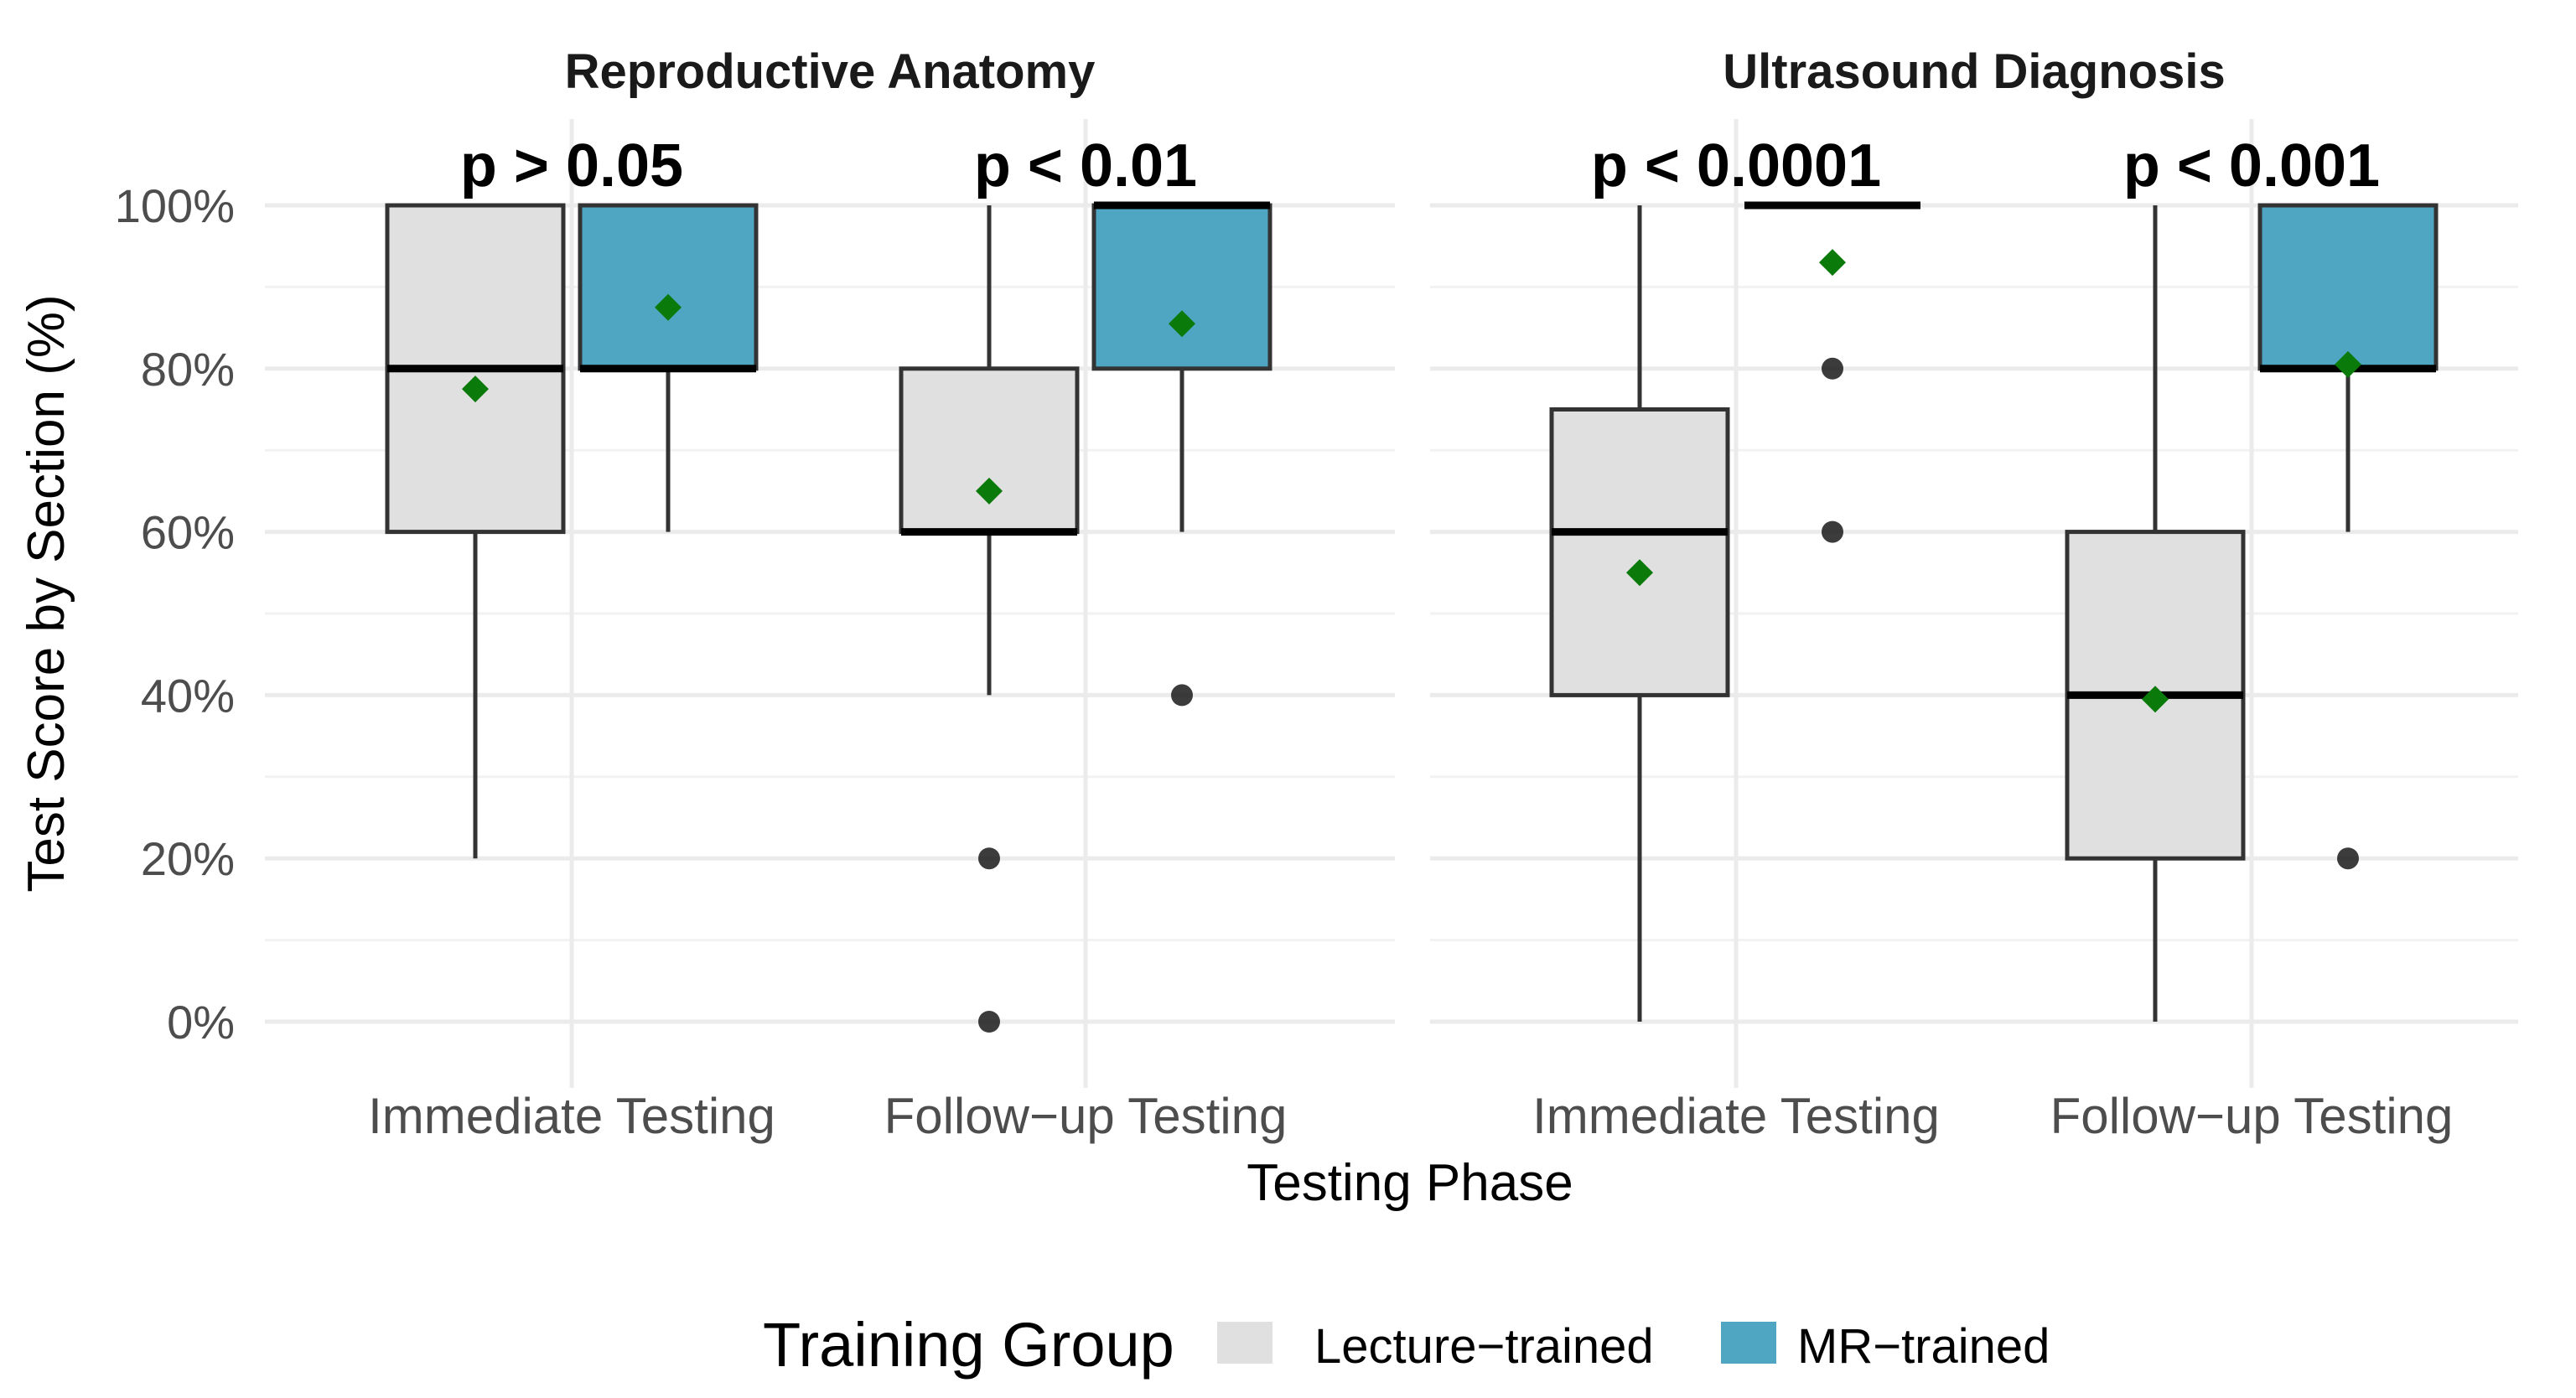  I want to click on box-group: p < 0.0001 Immediate Testing, so click(1736, 638).